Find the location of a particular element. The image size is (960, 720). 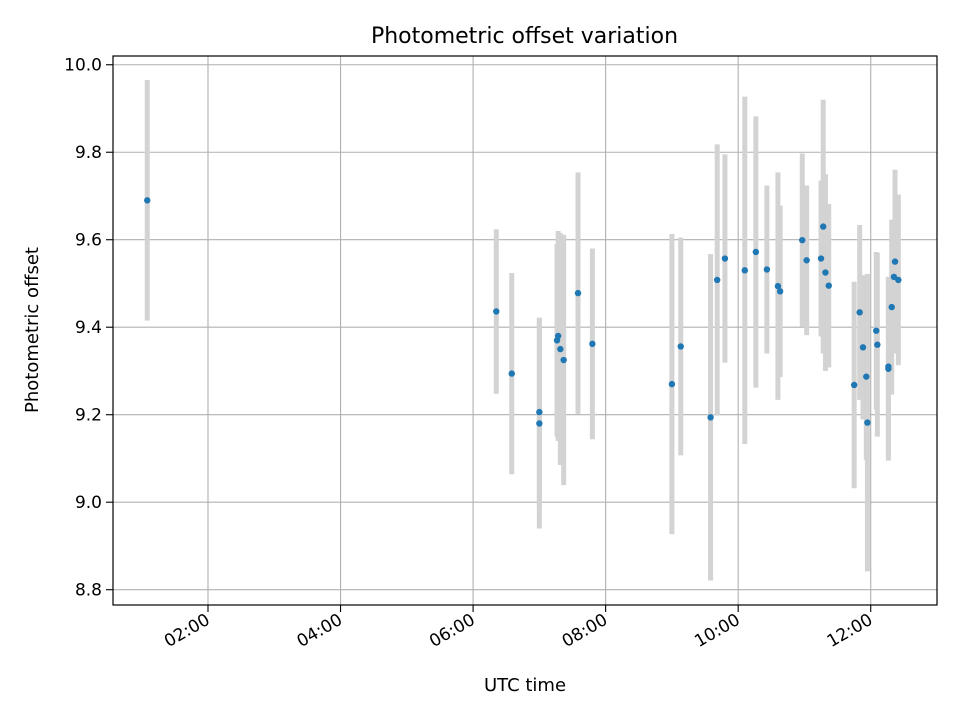

y-tick-label: 9.6 is located at coordinates (88, 241).